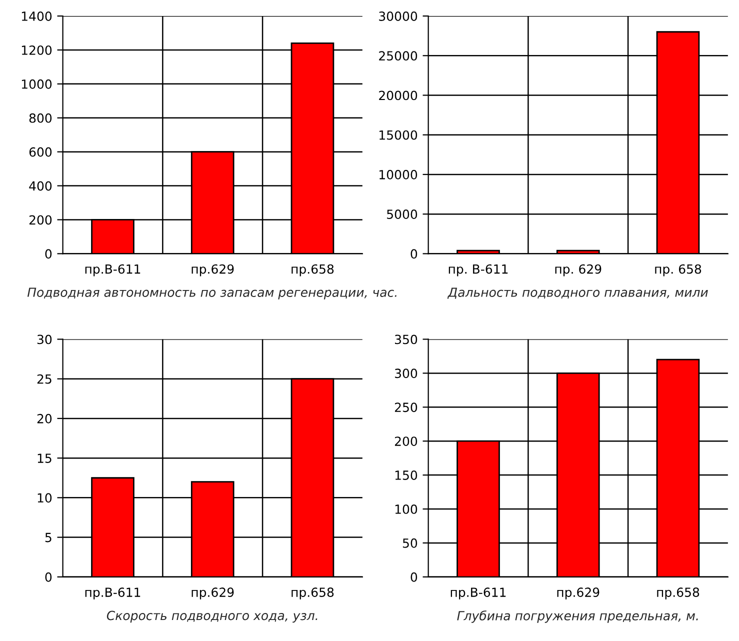  I want to click on y-tick-label: 250, so click(406, 407).